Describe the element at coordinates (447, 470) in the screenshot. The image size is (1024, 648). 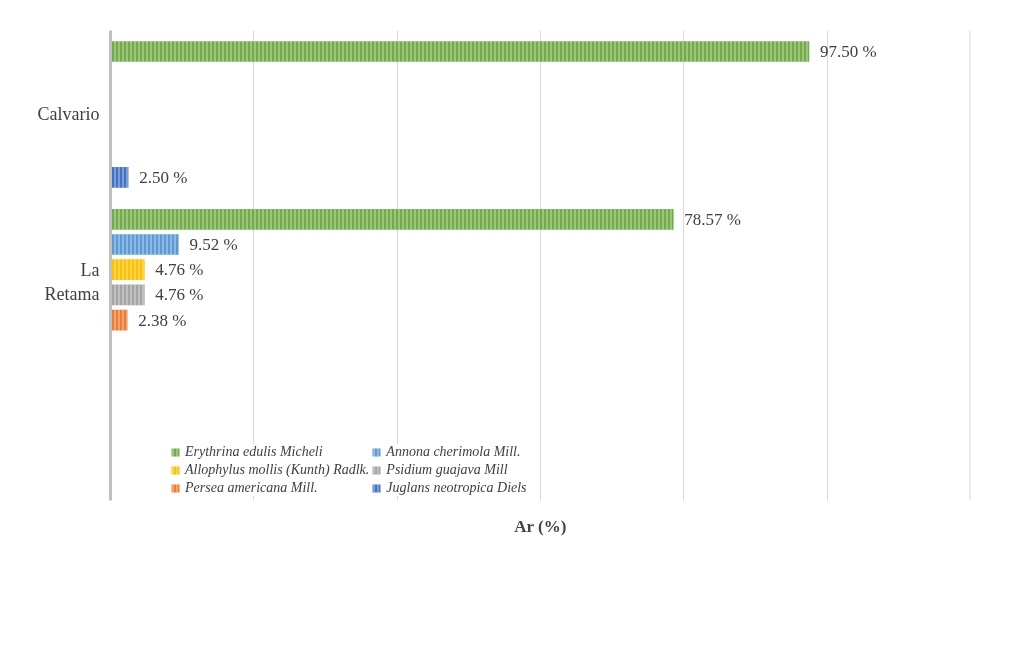
I see `legend-label: Psidium guajava Mill` at that location.